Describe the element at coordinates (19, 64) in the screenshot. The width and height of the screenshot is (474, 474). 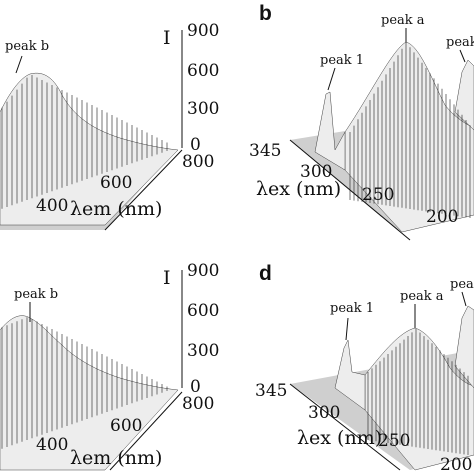
I see `panel-a-peak-b-leader` at that location.